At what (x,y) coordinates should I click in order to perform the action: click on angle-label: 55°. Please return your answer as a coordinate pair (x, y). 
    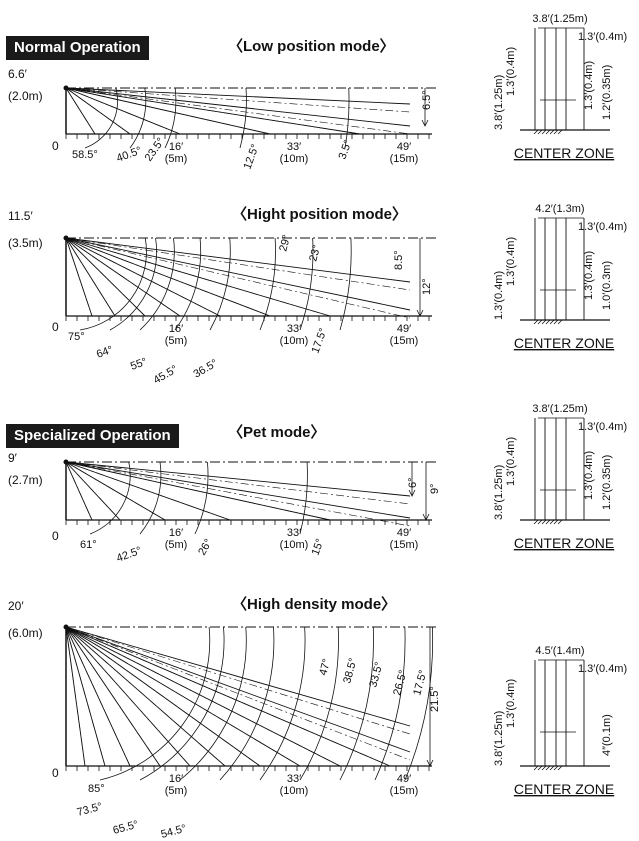
    Looking at the image, I should click on (139, 364).